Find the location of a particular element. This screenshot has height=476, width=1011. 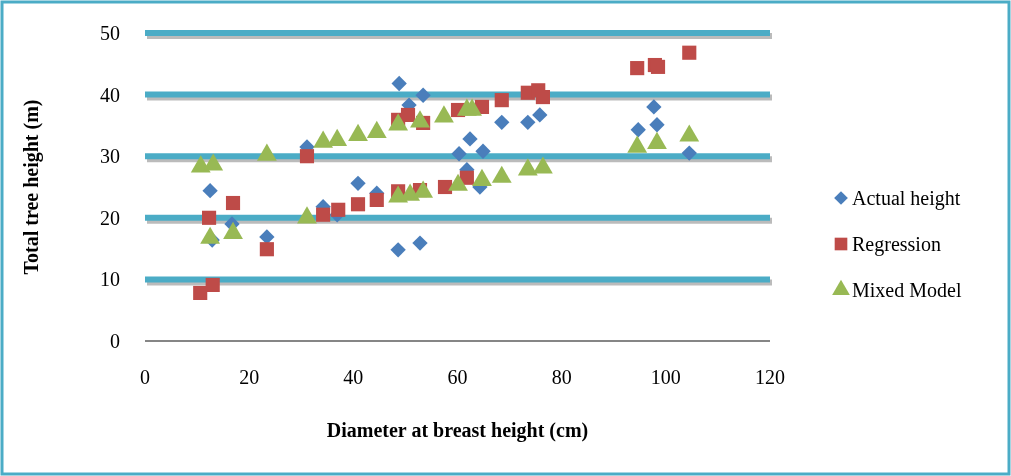

x-tick-label: 60 is located at coordinates (457, 377).